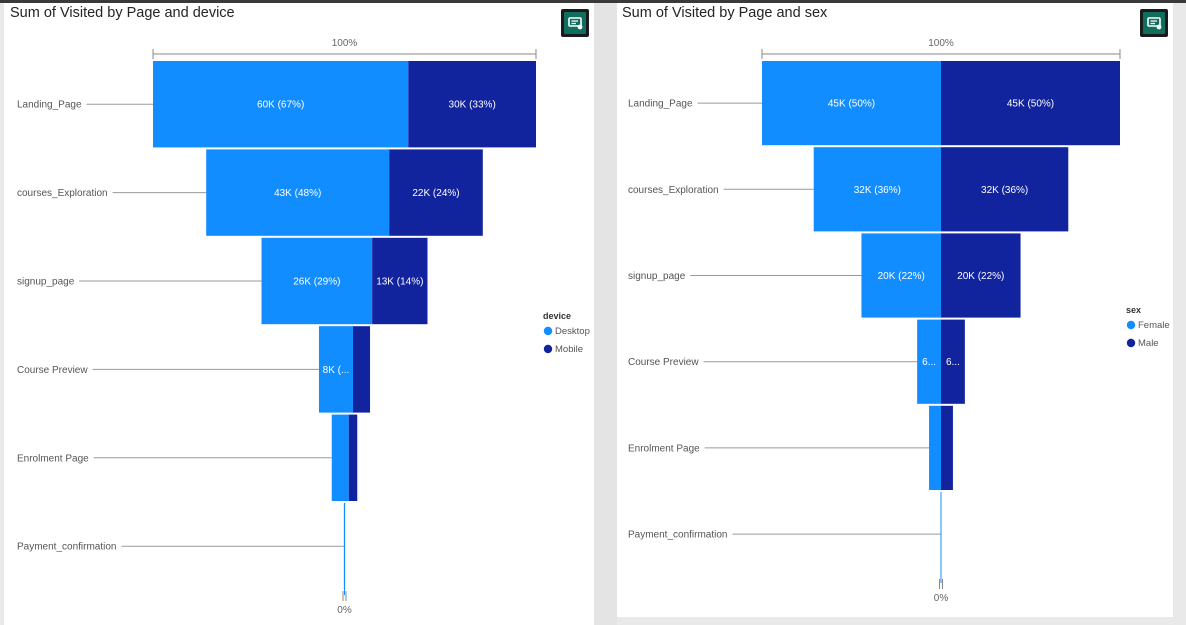 The image size is (1186, 625). I want to click on panel-gap, so click(605, 314).